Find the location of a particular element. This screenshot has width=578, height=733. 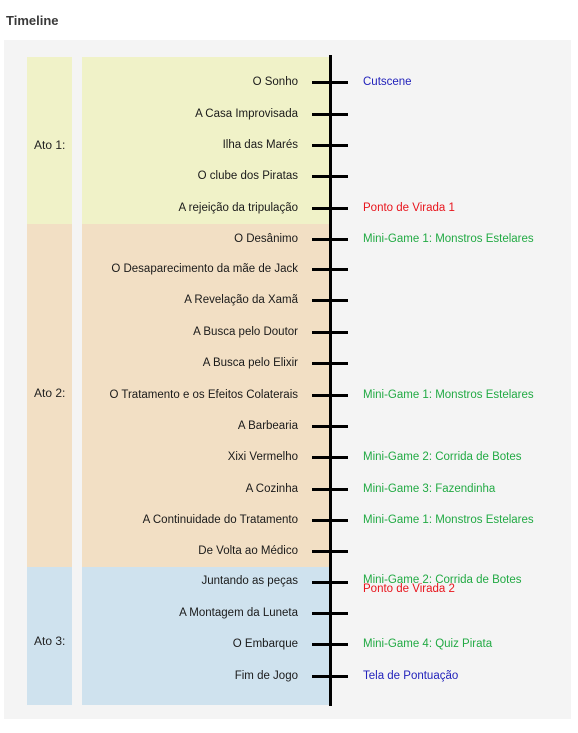

turning-point-note: Ponto de Virada 1 is located at coordinates (409, 208).